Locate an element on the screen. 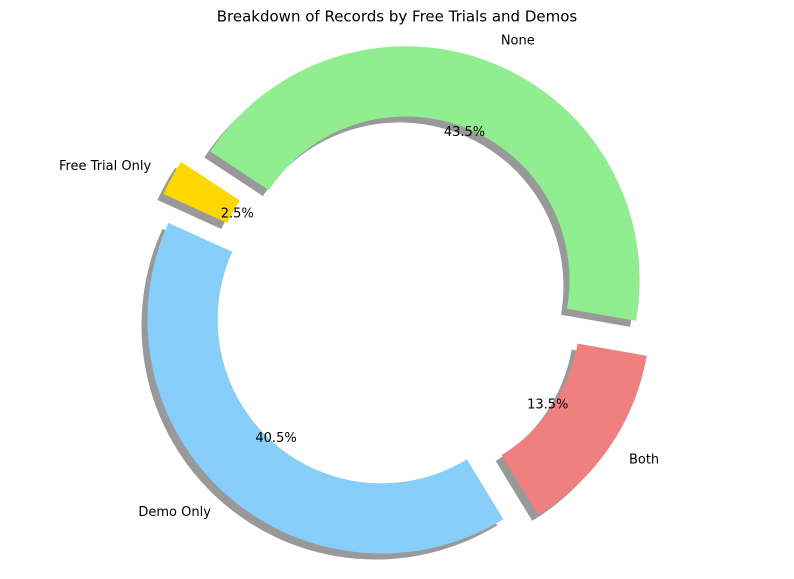 The image size is (794, 579). value-label: 13.5% is located at coordinates (547, 404).